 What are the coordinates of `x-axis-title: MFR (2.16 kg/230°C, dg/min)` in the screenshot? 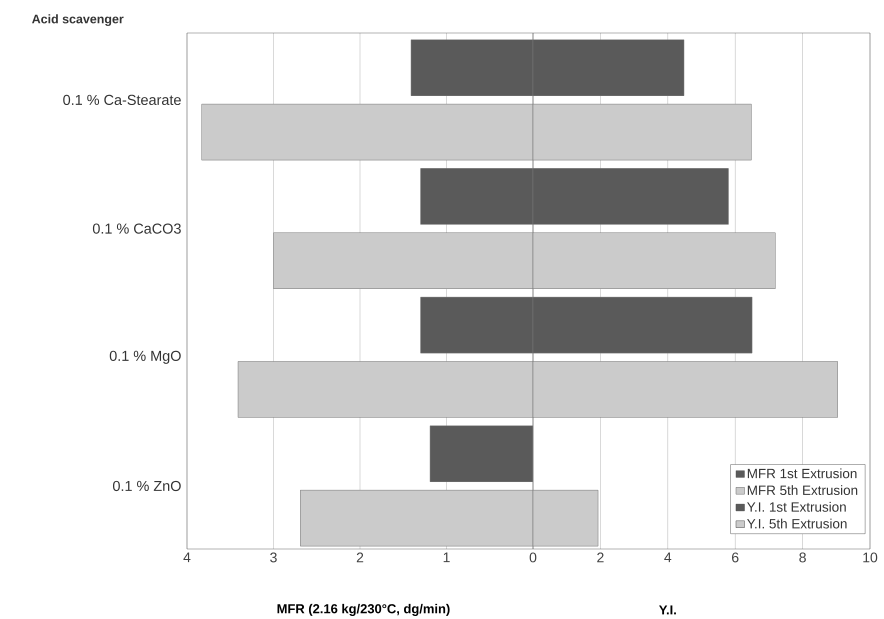 It's located at (364, 610).